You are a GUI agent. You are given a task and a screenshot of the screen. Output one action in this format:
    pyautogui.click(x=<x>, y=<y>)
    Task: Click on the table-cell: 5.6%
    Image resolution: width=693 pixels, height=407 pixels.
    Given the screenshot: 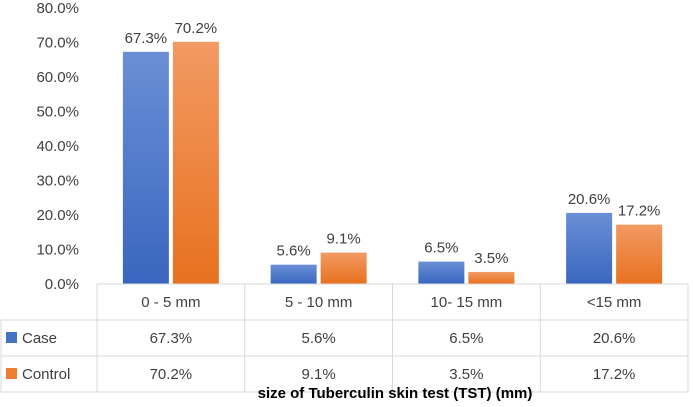 What is the action you would take?
    pyautogui.click(x=319, y=338)
    